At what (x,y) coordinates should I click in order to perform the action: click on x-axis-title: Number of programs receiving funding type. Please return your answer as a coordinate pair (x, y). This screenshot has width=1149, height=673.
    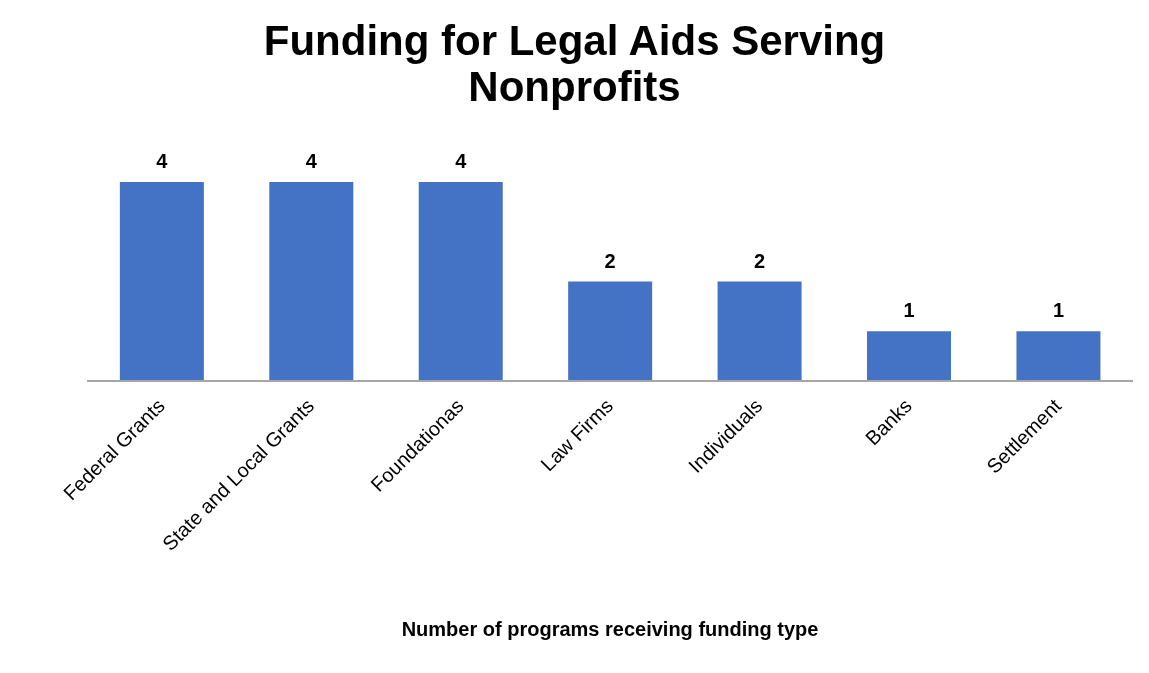
    Looking at the image, I should click on (610, 629).